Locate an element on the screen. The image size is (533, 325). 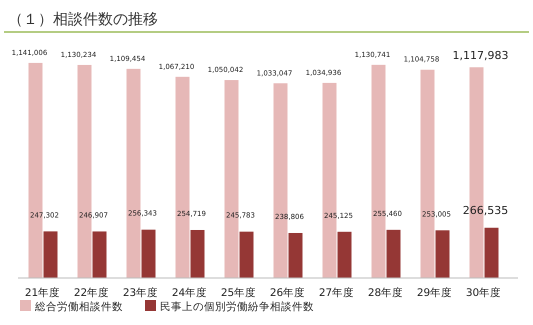
x-tick-label: 25年度 is located at coordinates (238, 292).